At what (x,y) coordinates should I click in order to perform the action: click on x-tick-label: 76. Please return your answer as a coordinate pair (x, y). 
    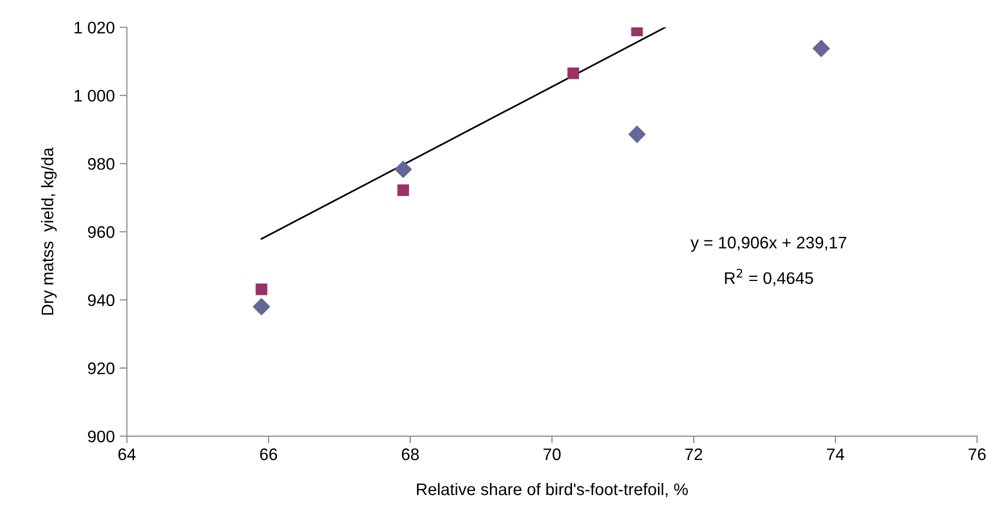
    Looking at the image, I should click on (977, 454).